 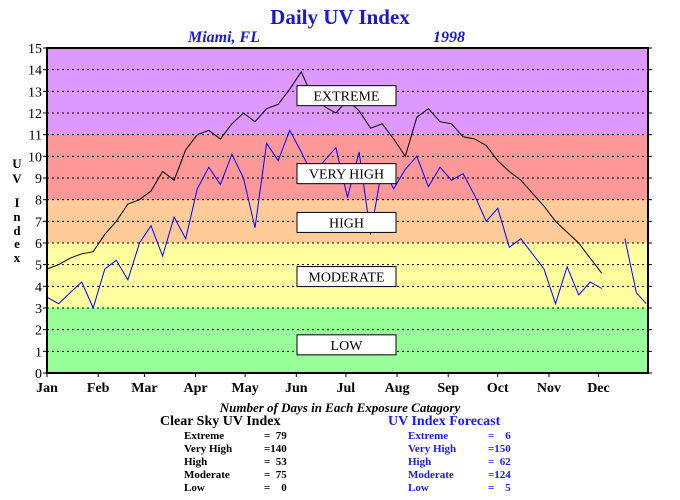 I want to click on x-tick-label: Nov, so click(x=549, y=388).